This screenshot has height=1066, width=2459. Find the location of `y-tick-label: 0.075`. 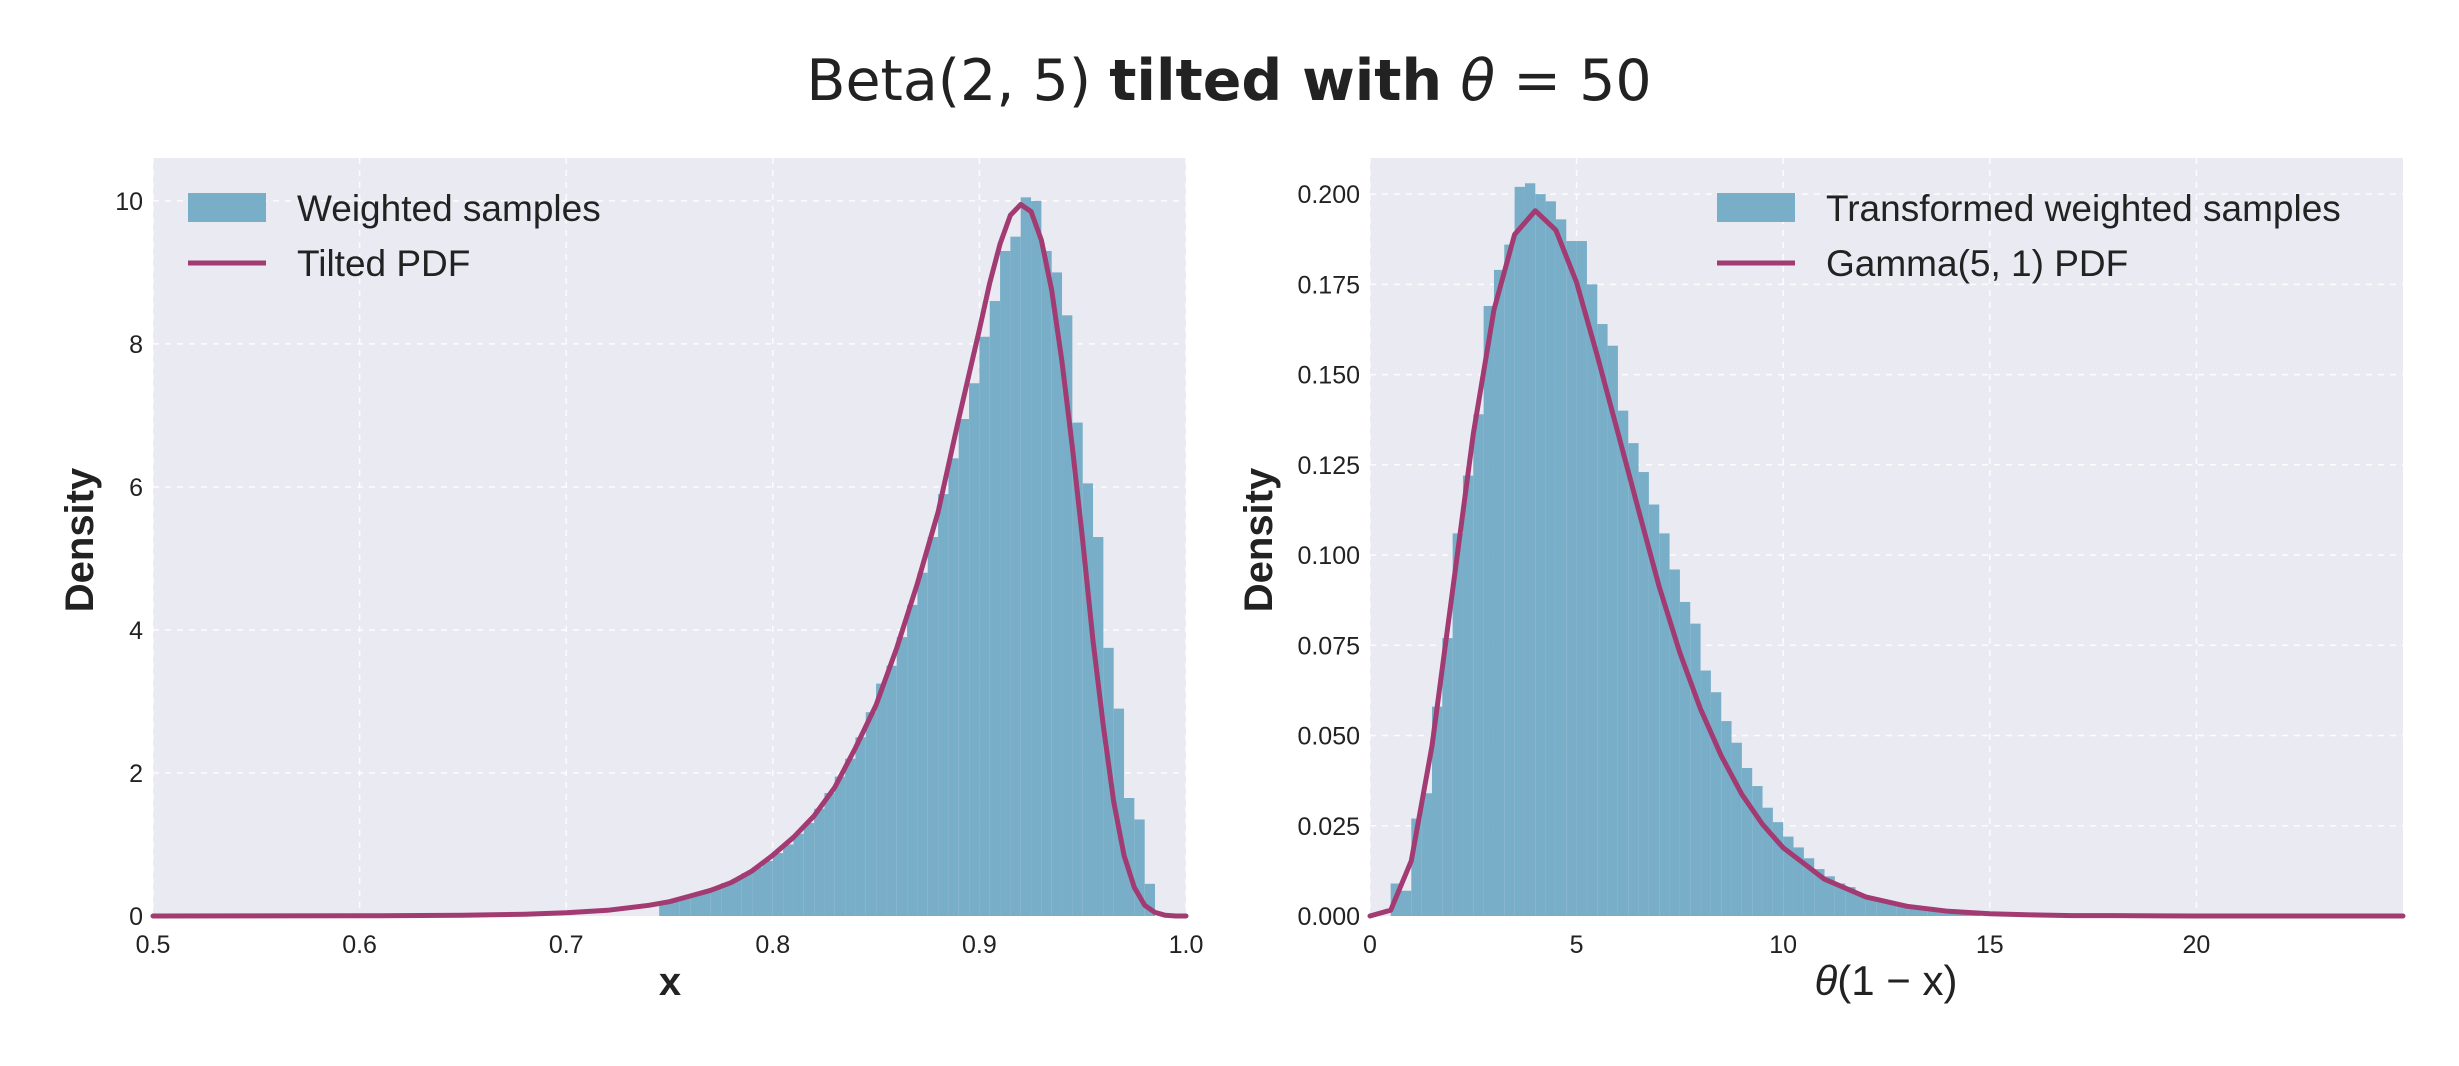

y-tick-label: 0.075 is located at coordinates (1328, 646).